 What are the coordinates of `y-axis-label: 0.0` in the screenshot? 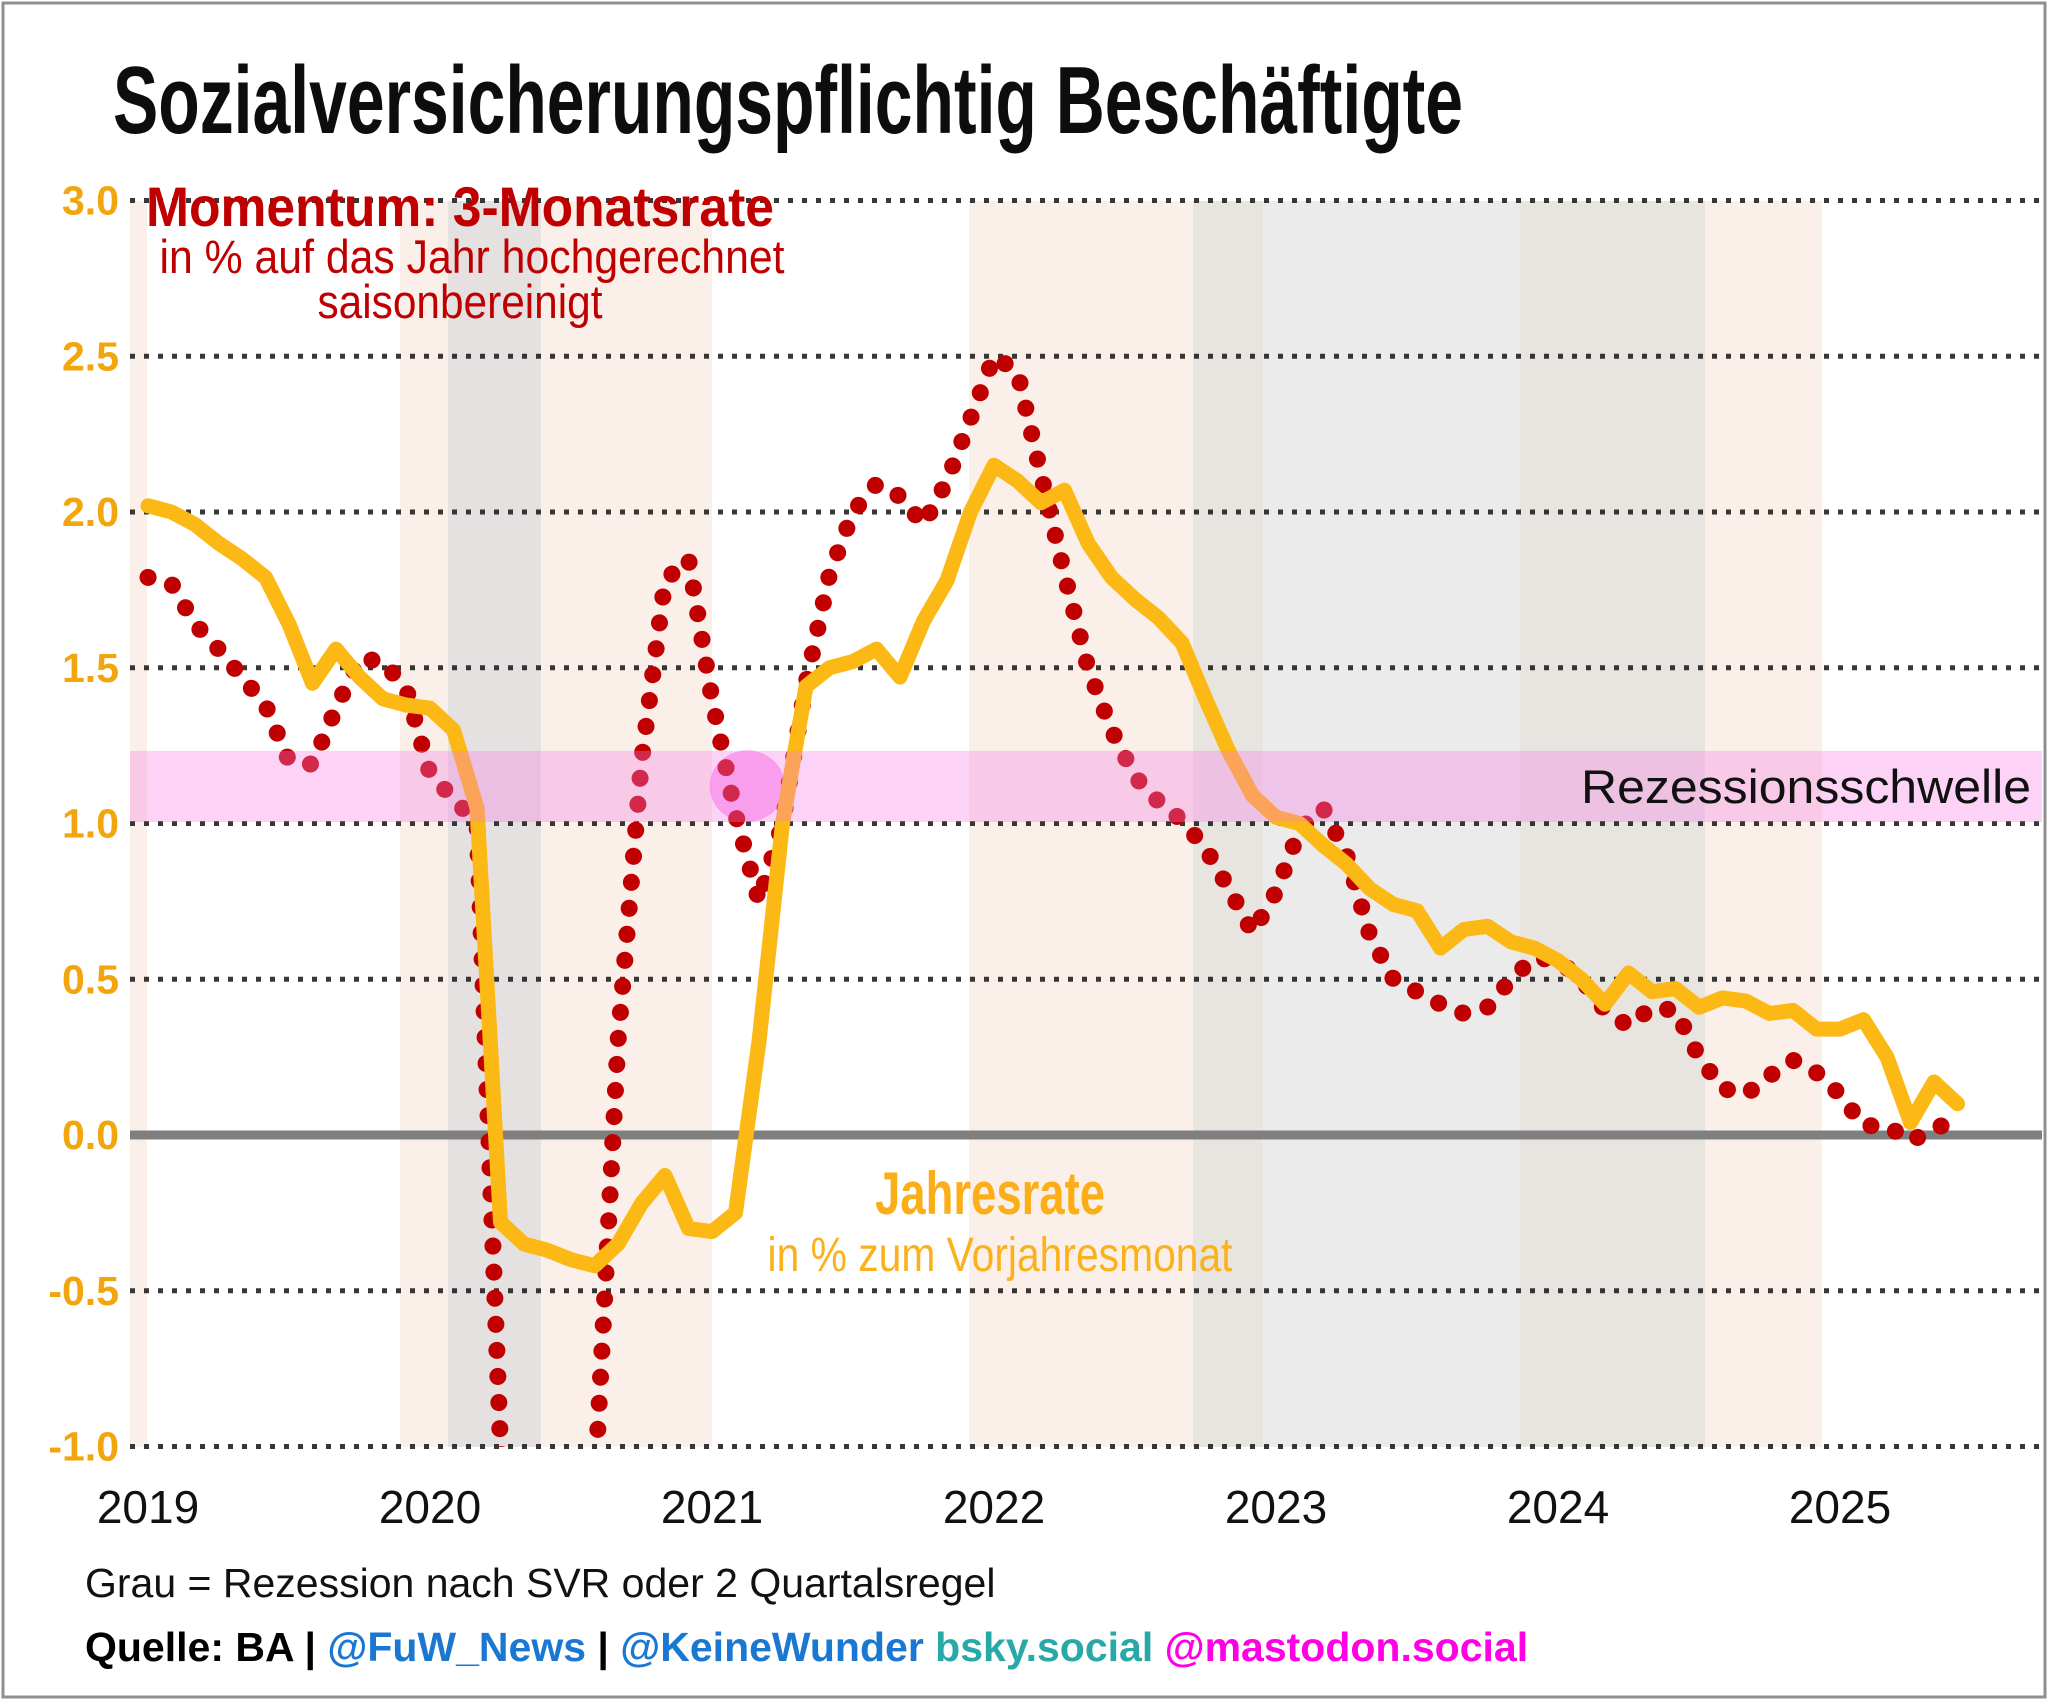 It's located at (90, 1135).